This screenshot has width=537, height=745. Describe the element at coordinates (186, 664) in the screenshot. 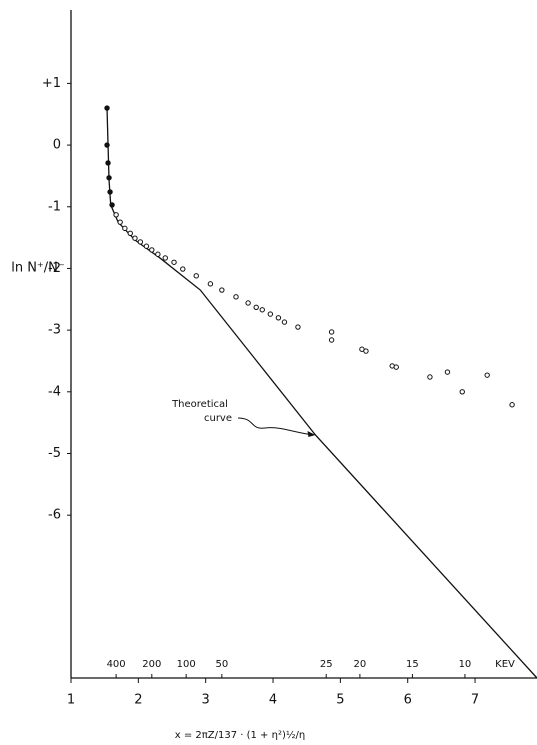

I see `kev-tick-label: 100` at that location.